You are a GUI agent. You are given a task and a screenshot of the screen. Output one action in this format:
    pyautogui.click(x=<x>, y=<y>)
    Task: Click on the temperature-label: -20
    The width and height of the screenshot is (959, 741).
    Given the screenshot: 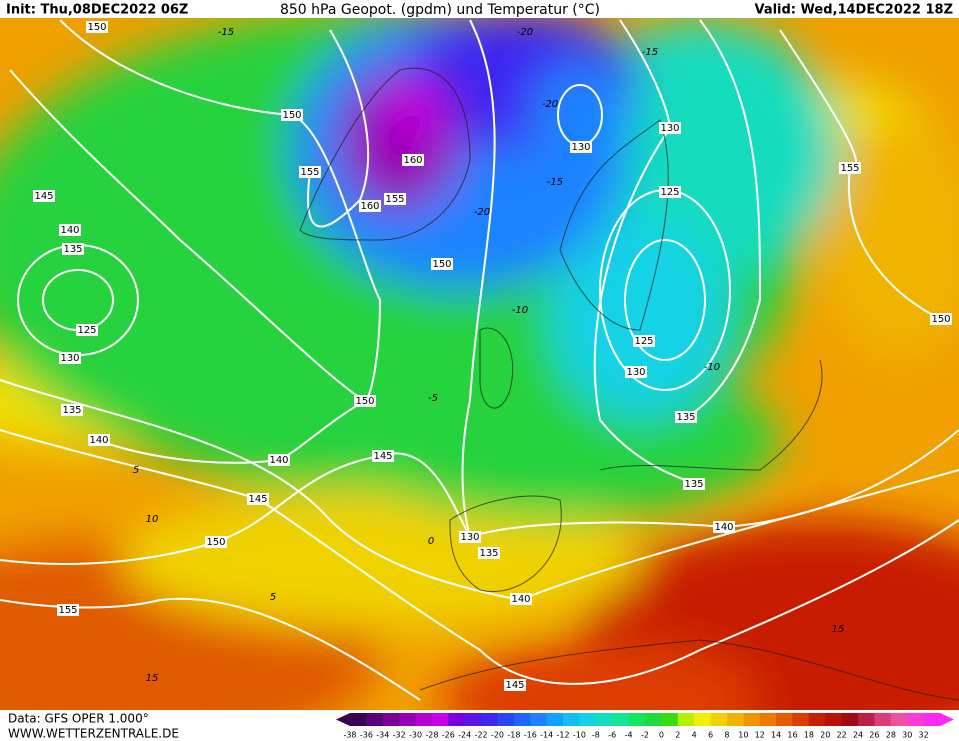 What is the action you would take?
    pyautogui.click(x=525, y=32)
    